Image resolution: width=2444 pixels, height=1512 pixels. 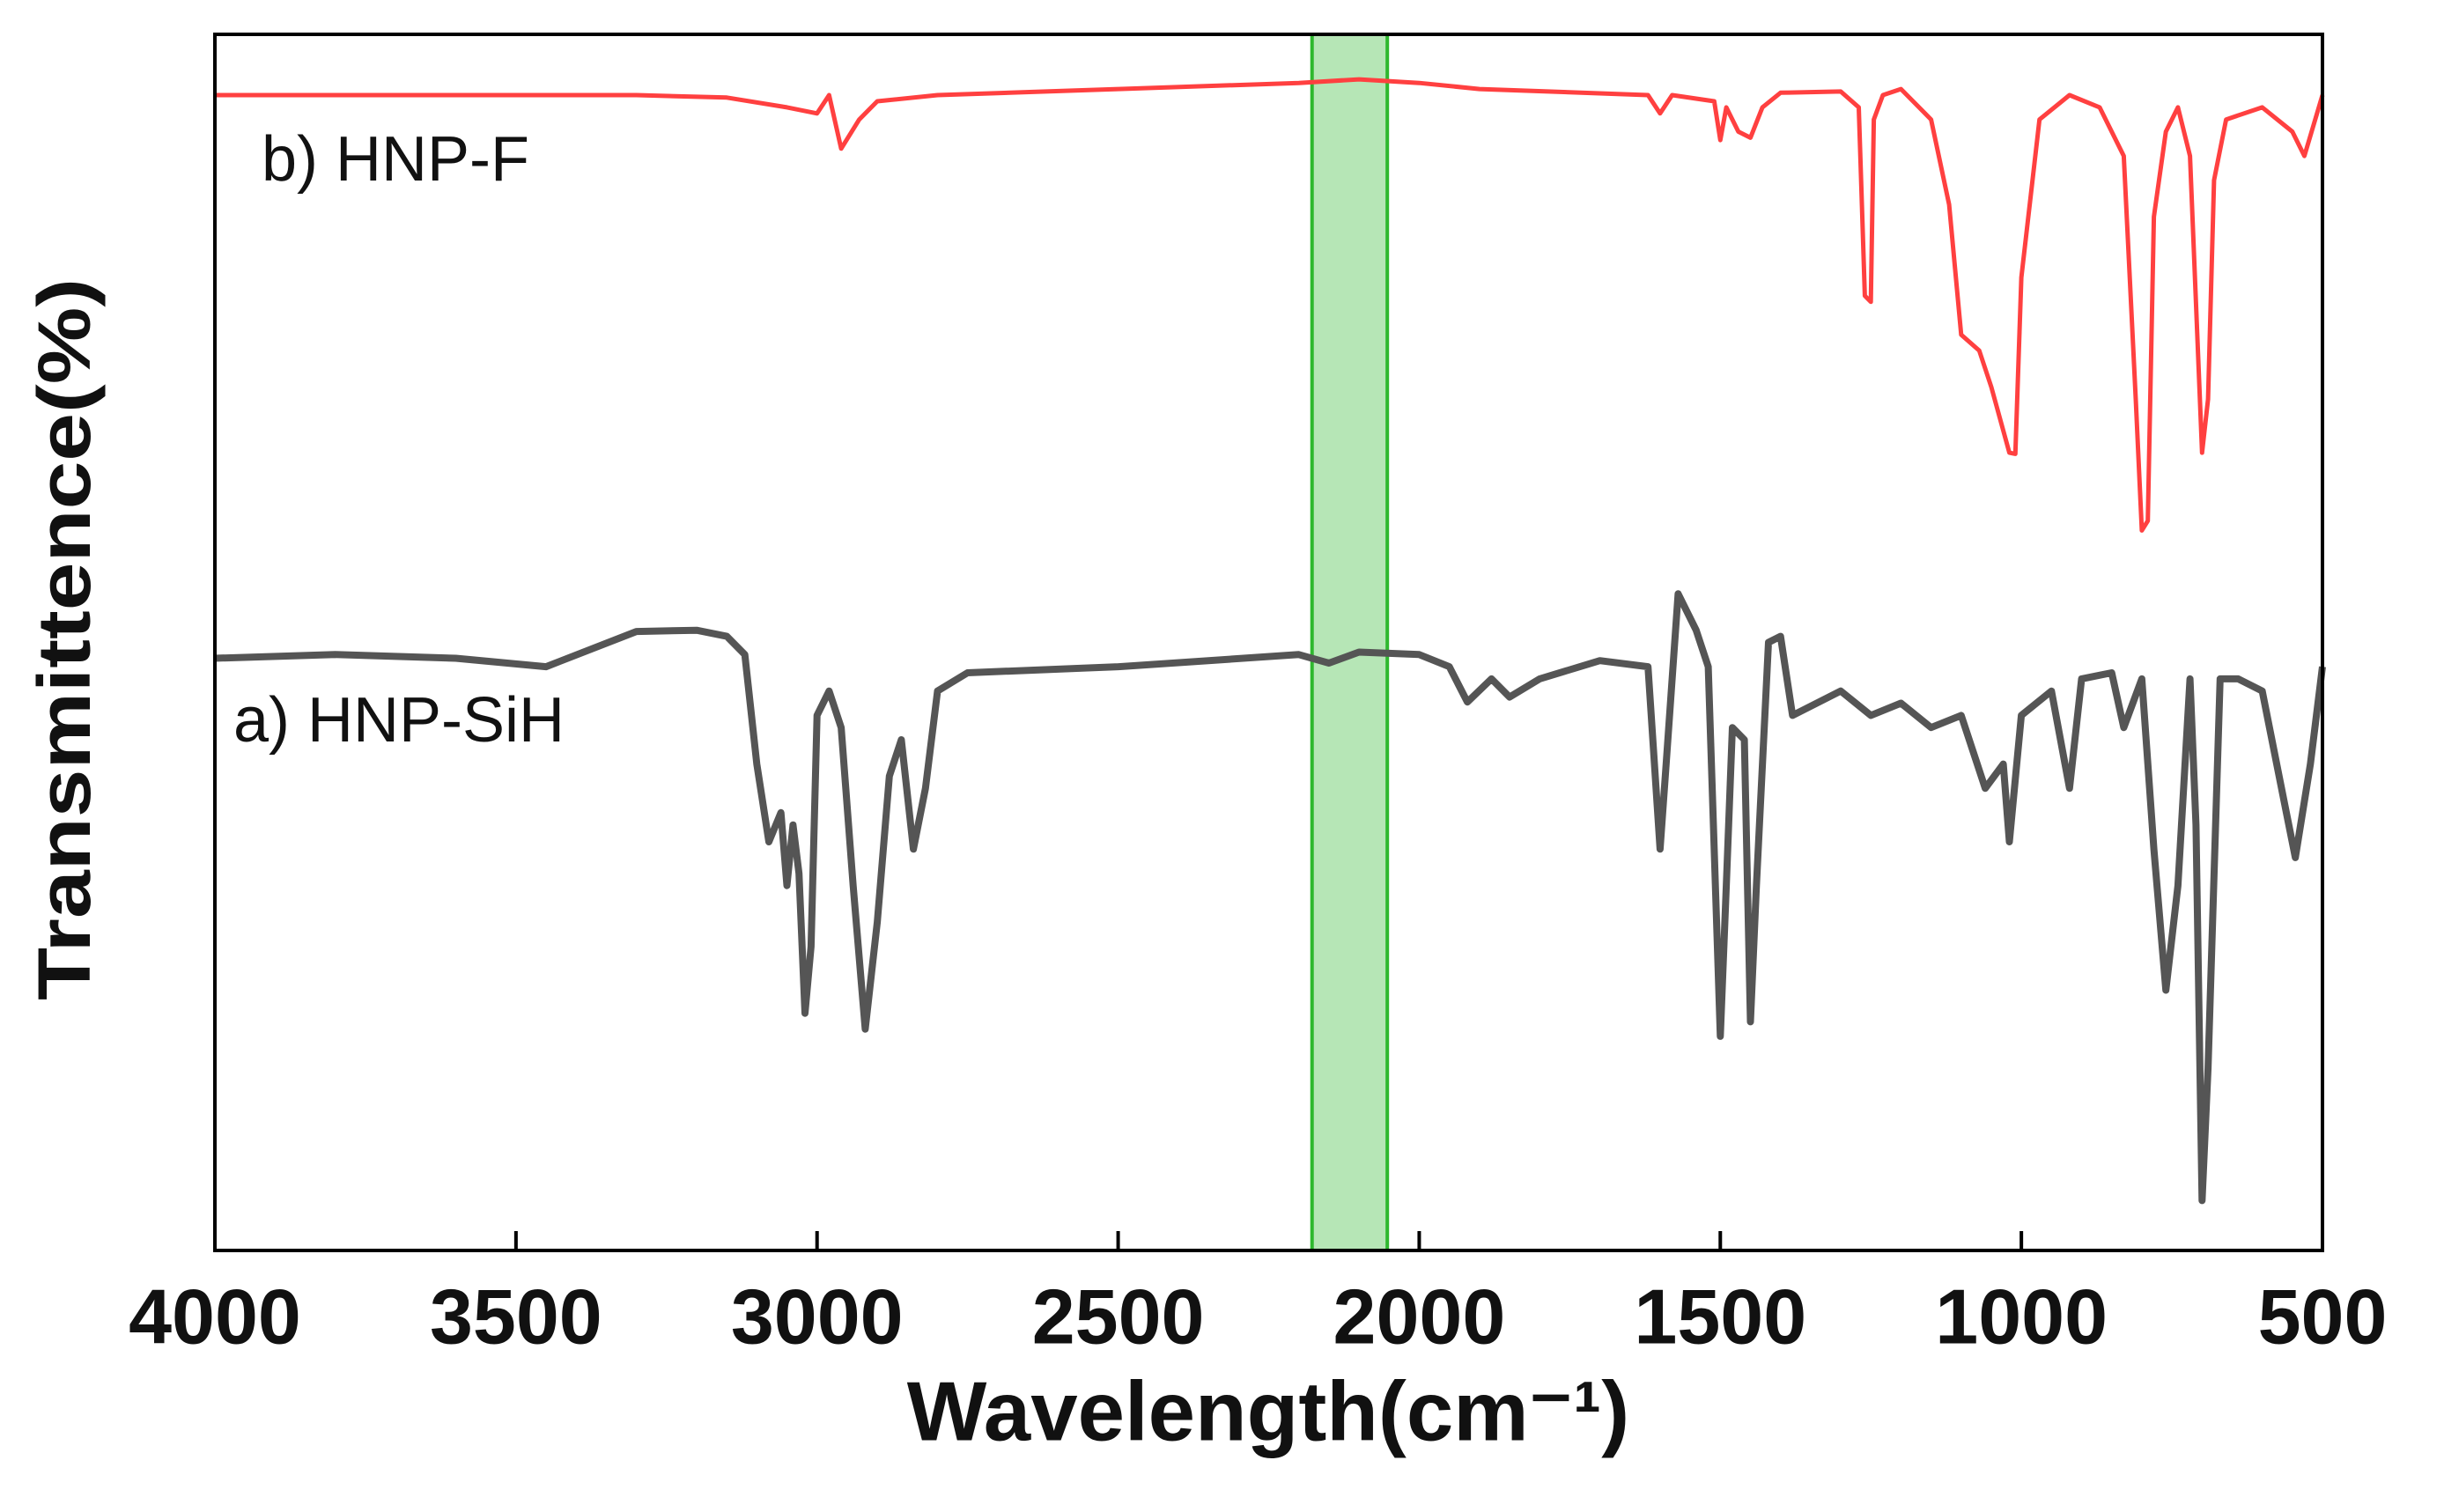 I want to click on x-tick-label: 2000, so click(x=1419, y=1316).